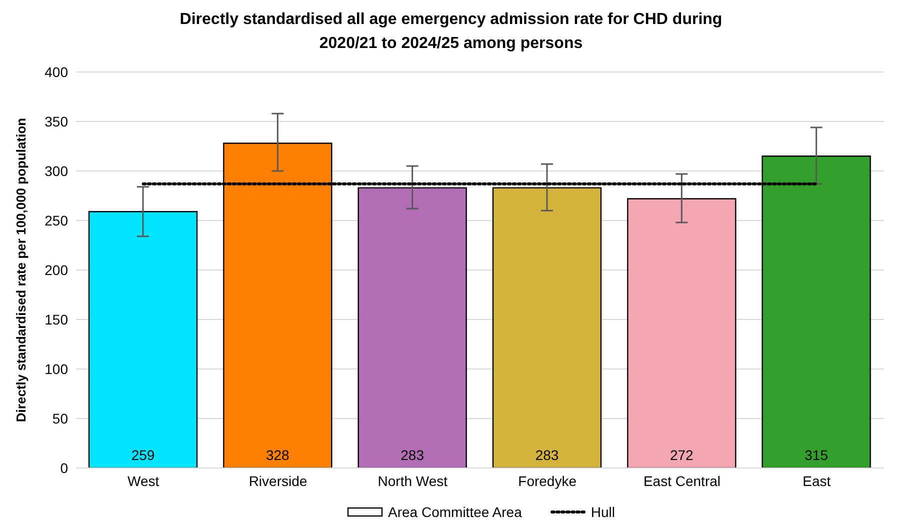  What do you see at coordinates (64, 468) in the screenshot?
I see `y-tick-label: 0` at bounding box center [64, 468].